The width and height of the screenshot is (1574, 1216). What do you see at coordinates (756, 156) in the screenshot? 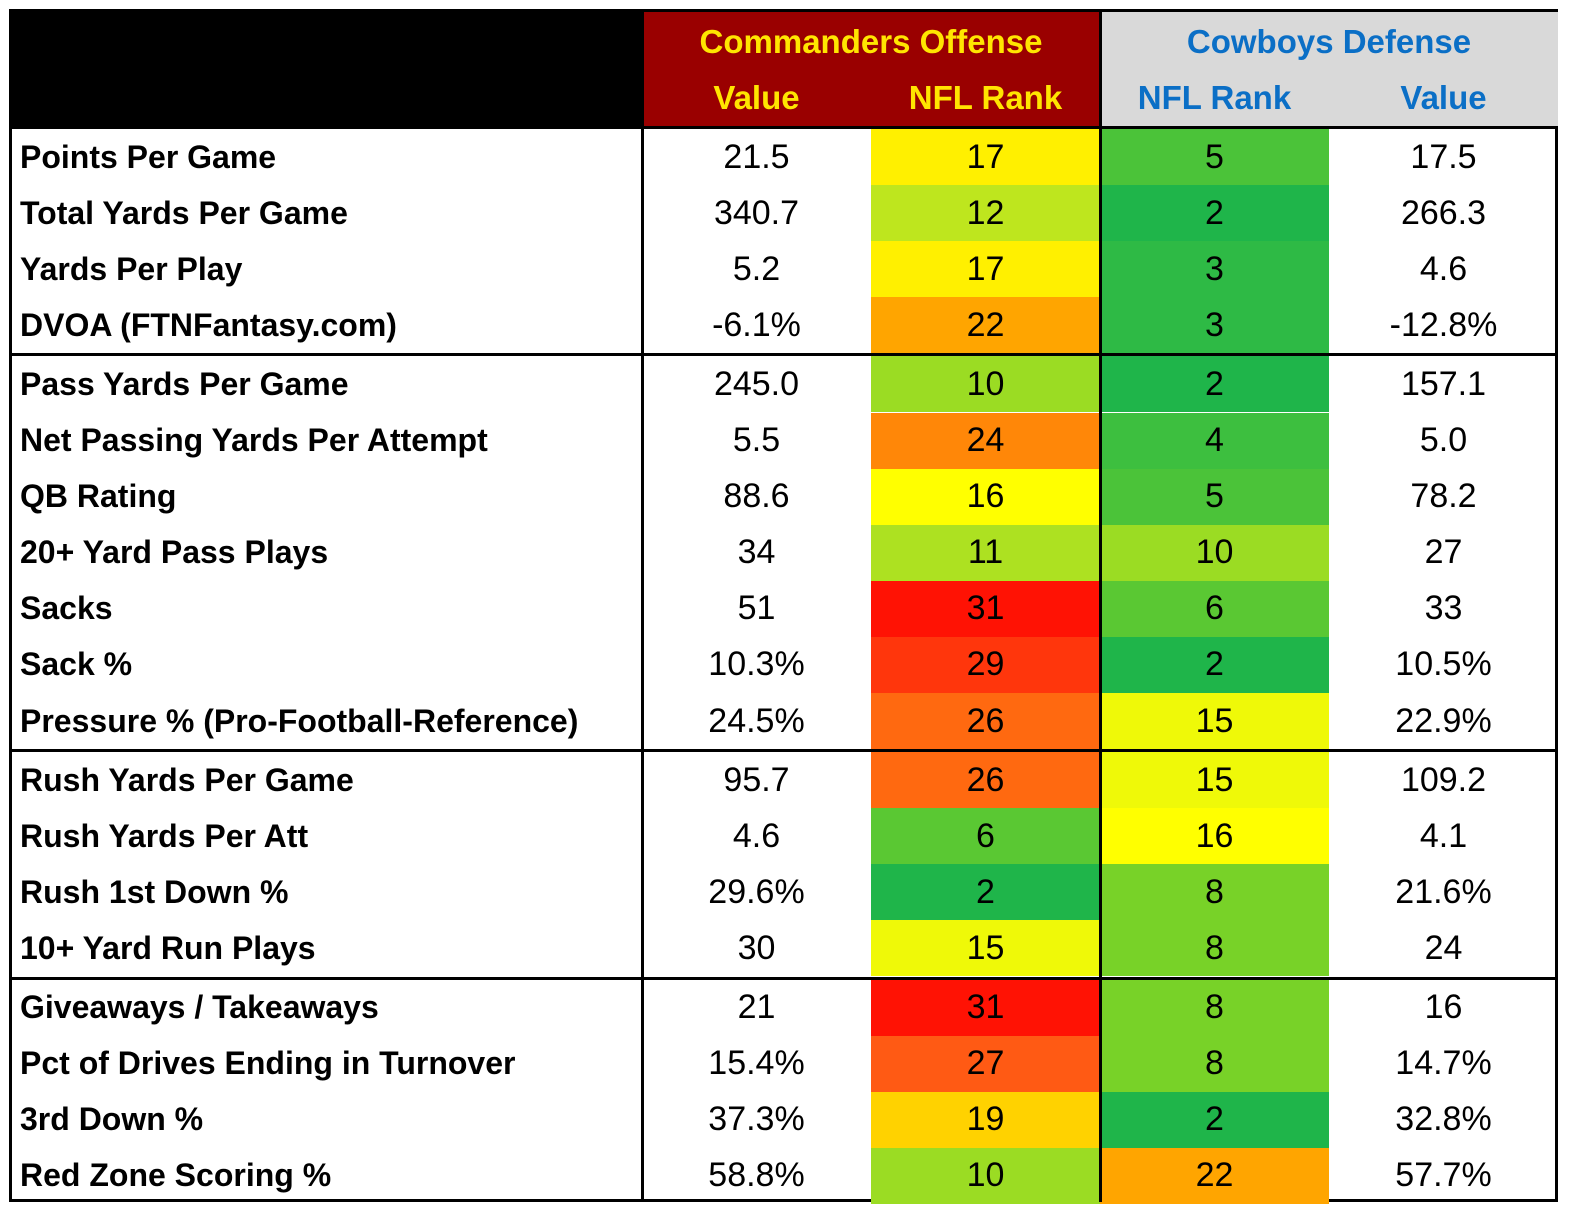
I see `offense-value: 21.5` at bounding box center [756, 156].